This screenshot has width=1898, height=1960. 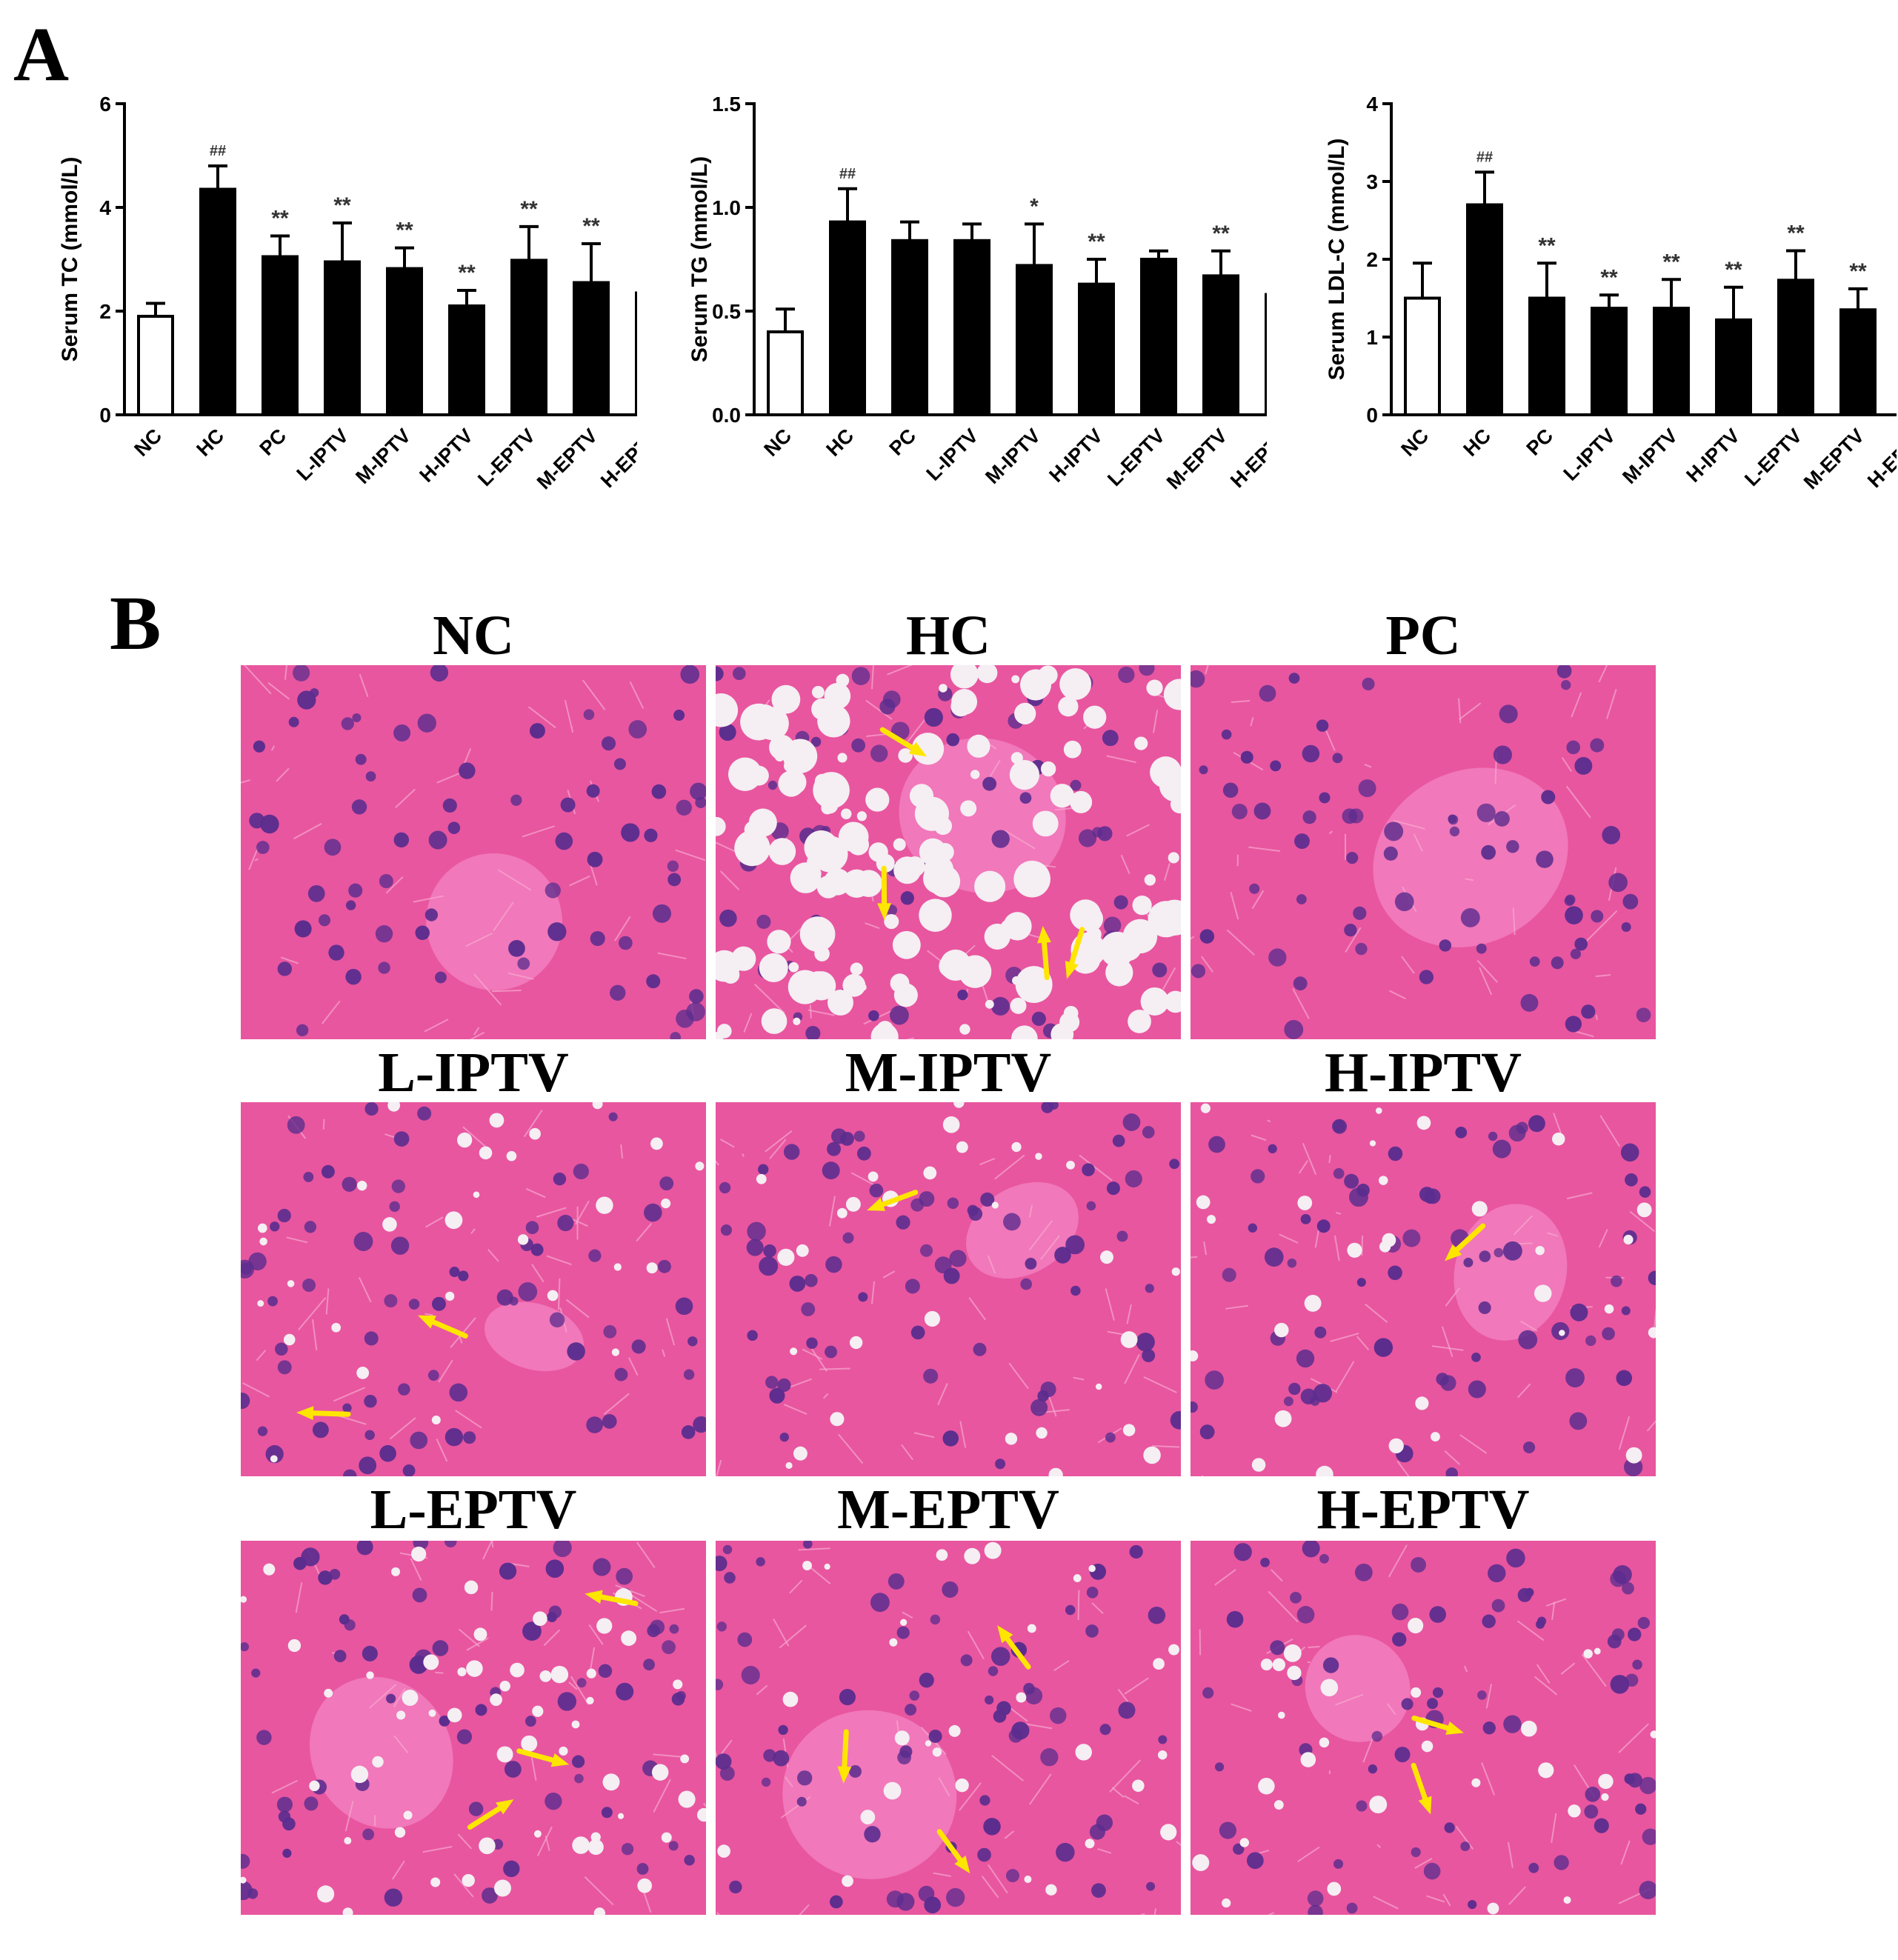 What do you see at coordinates (1484, 157) in the screenshot?
I see `significance-label: ##` at bounding box center [1484, 157].